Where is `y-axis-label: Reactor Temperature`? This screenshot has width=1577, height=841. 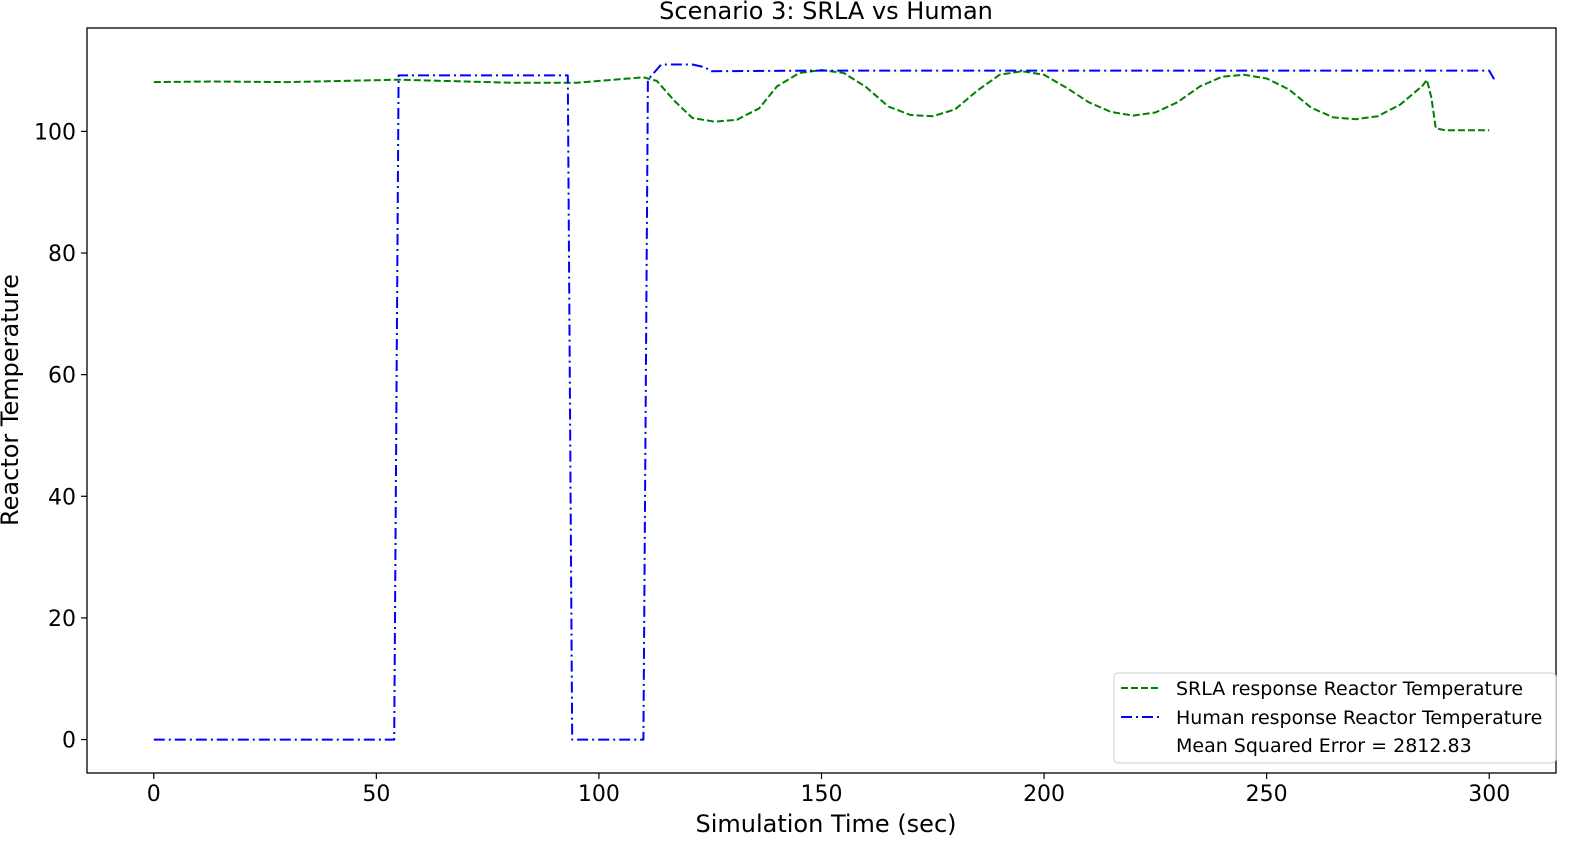
y-axis-label: Reactor Temperature is located at coordinates (12, 400).